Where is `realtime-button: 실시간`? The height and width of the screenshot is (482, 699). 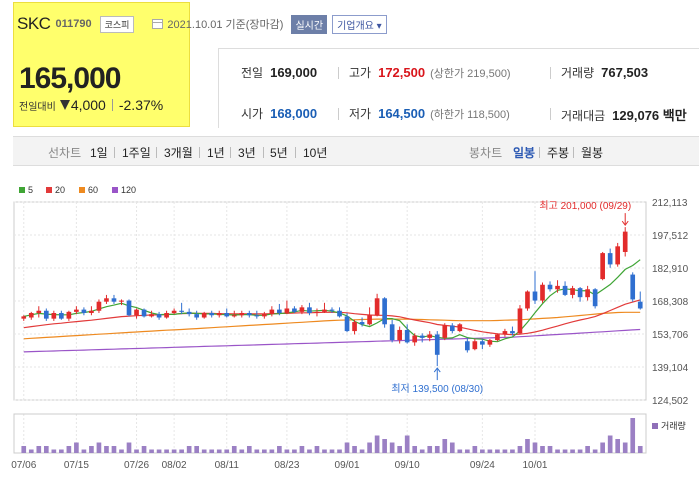
realtime-button: 실시간 is located at coordinates (309, 24).